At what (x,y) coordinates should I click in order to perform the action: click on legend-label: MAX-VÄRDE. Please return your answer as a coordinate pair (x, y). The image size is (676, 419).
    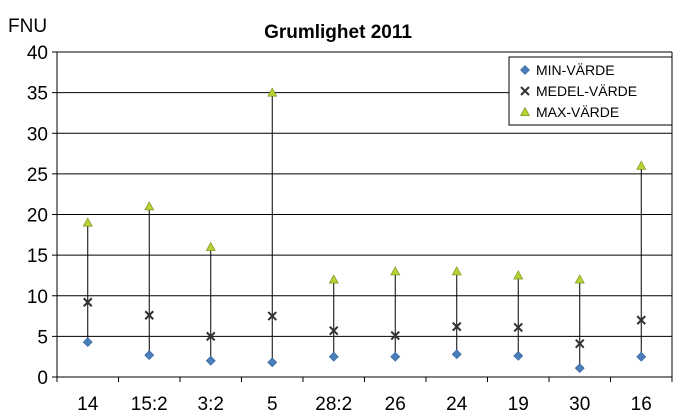
    Looking at the image, I should click on (577, 112).